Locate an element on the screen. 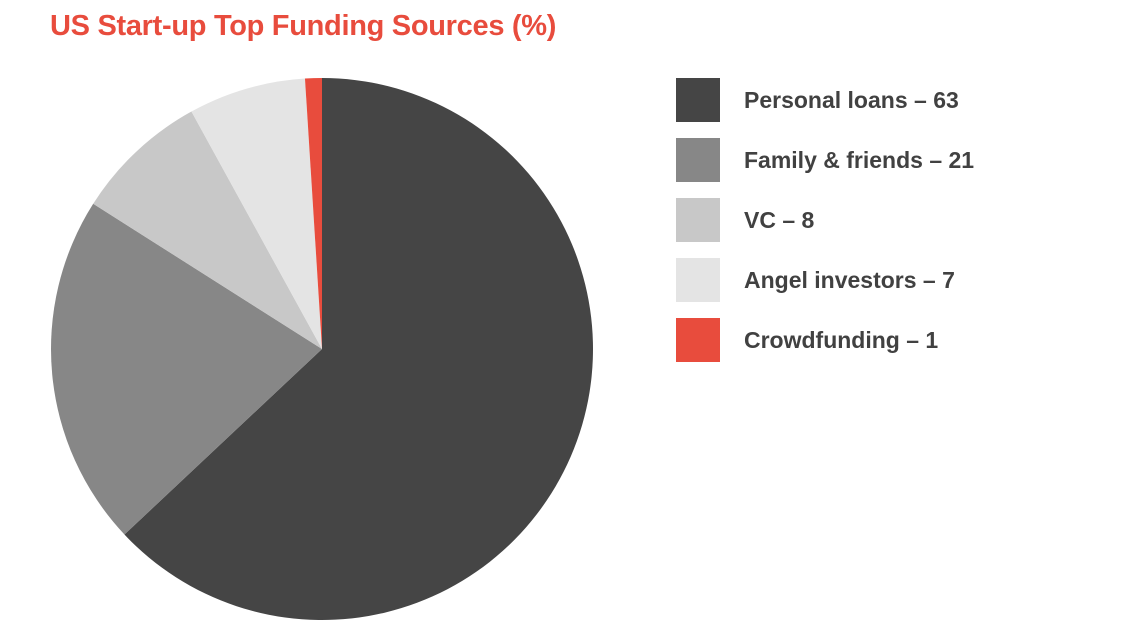 Image resolution: width=1140 pixels, height=641 pixels. legend-item: Personal loans – 63 is located at coordinates (886, 100).